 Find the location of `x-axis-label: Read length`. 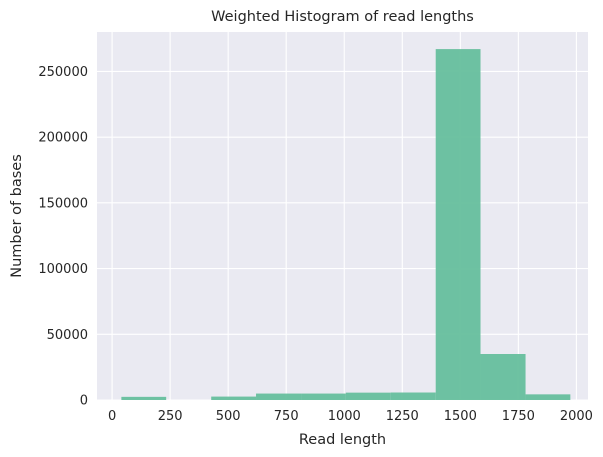

x-axis-label: Read length is located at coordinates (342, 440).